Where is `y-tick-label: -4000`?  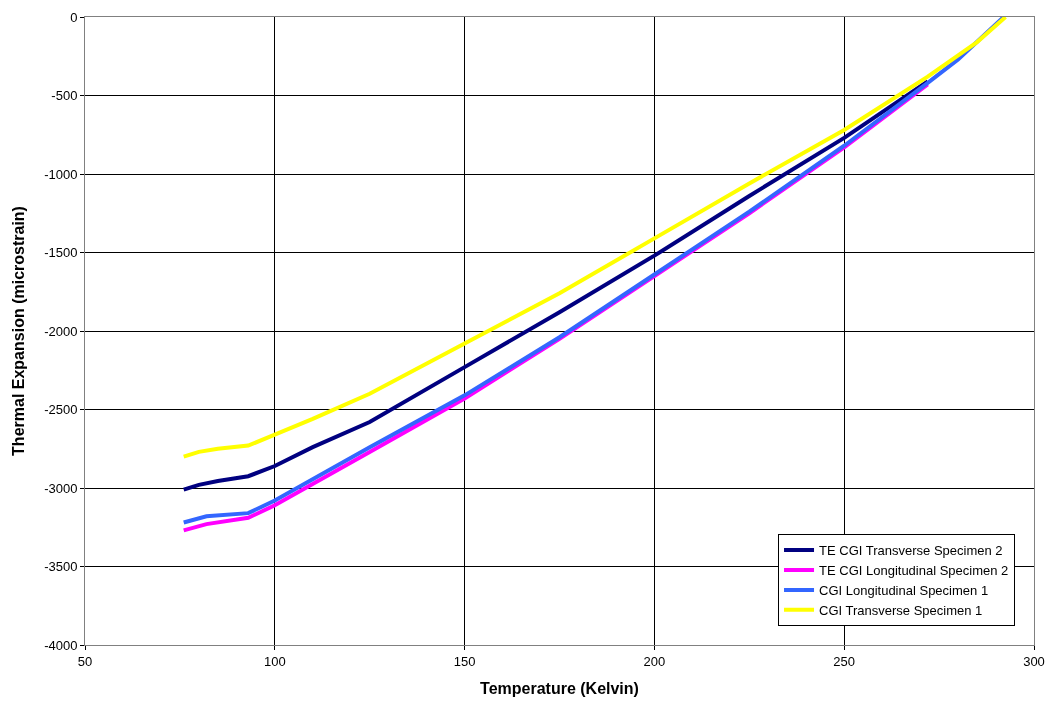 y-tick-label: -4000 is located at coordinates (61, 645).